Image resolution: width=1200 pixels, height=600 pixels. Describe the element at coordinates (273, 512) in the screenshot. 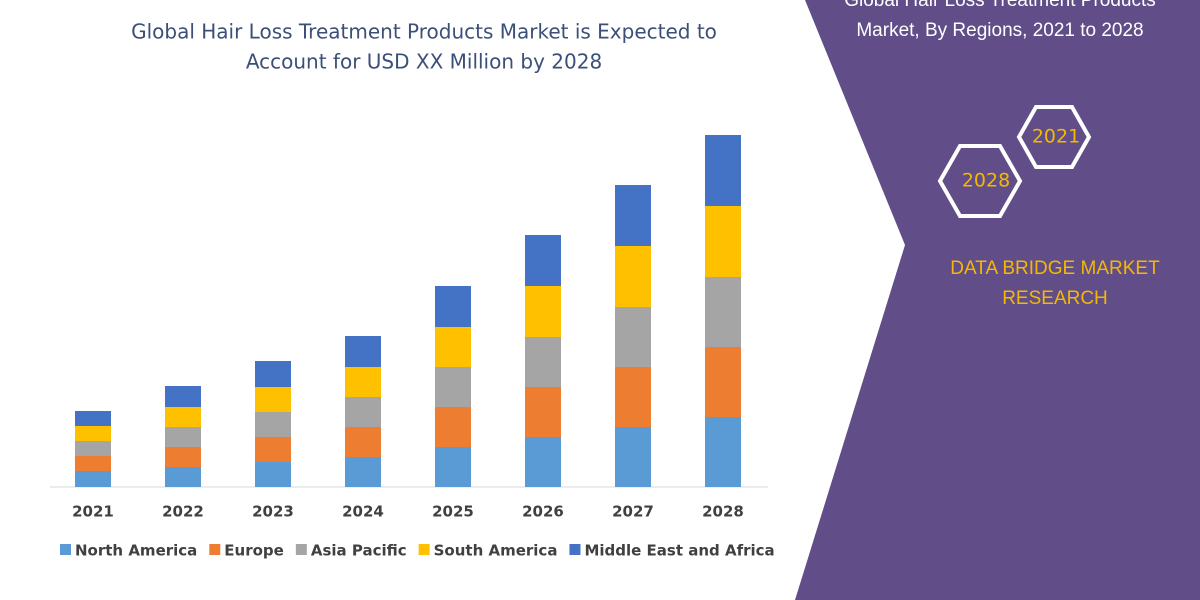

I see `x-tick-label: 2023` at that location.